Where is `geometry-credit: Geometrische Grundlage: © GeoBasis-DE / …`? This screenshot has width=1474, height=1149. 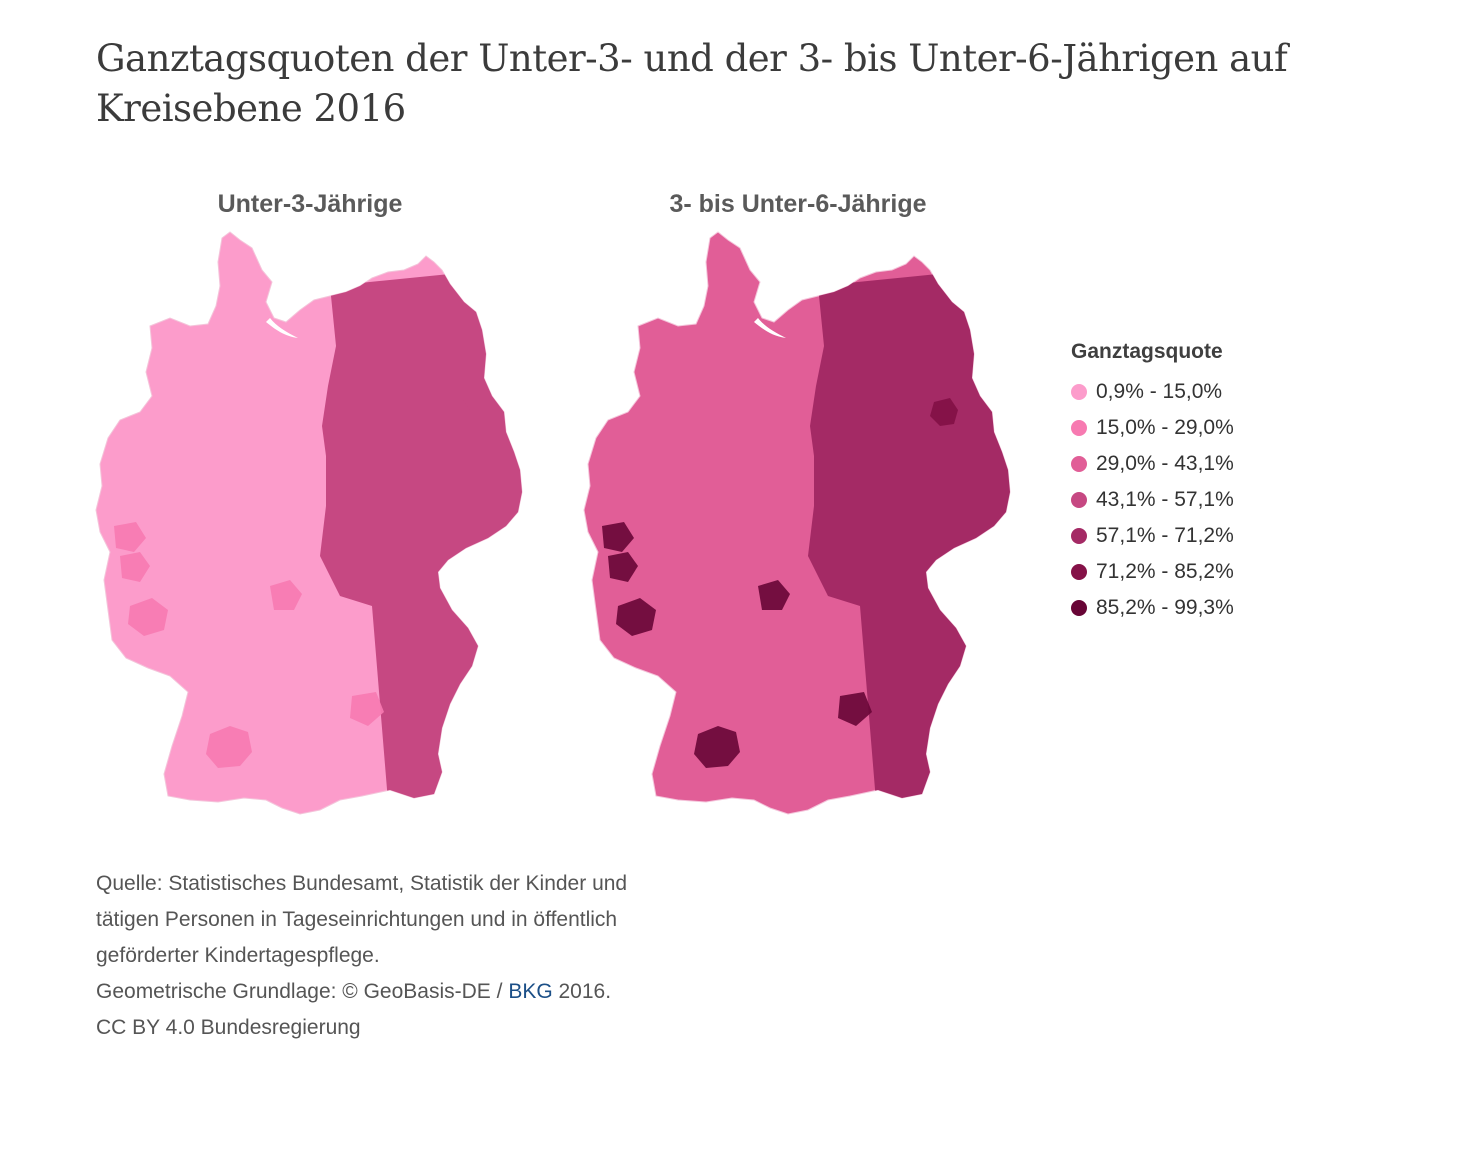 geometry-credit: Geometrische Grundlage: © GeoBasis-DE / … is located at coordinates (354, 991).